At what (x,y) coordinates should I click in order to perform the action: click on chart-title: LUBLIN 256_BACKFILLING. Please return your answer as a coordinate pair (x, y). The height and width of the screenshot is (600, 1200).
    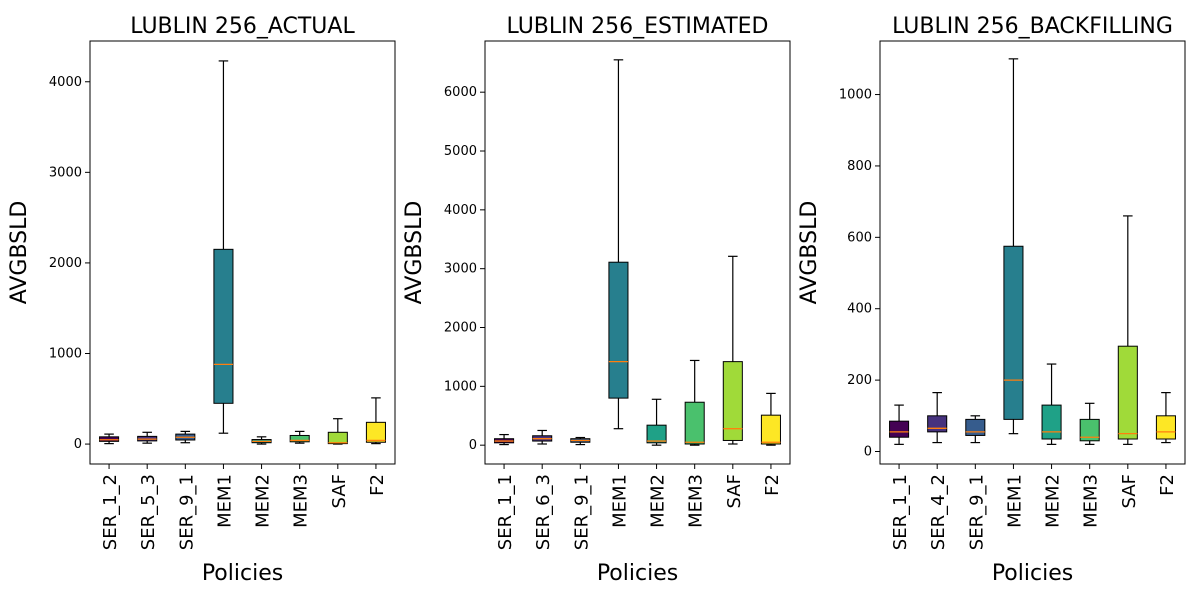
    Looking at the image, I should click on (1032, 26).